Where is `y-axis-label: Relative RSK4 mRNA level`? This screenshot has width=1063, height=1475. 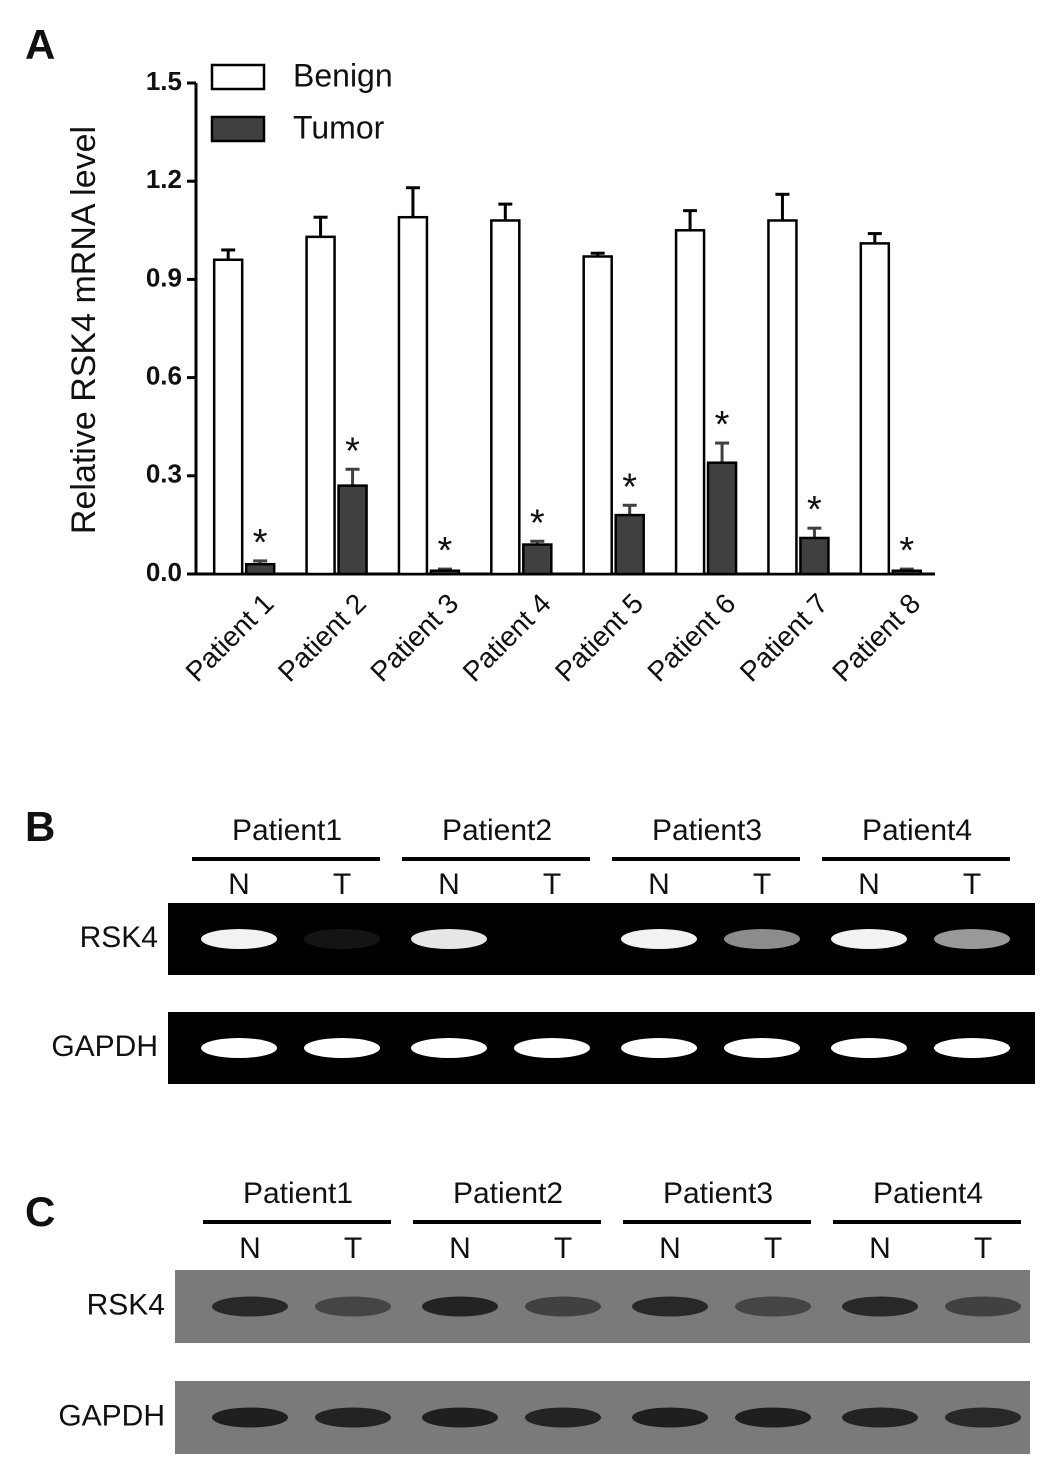
y-axis-label: Relative RSK4 mRNA level is located at coordinates (84, 330).